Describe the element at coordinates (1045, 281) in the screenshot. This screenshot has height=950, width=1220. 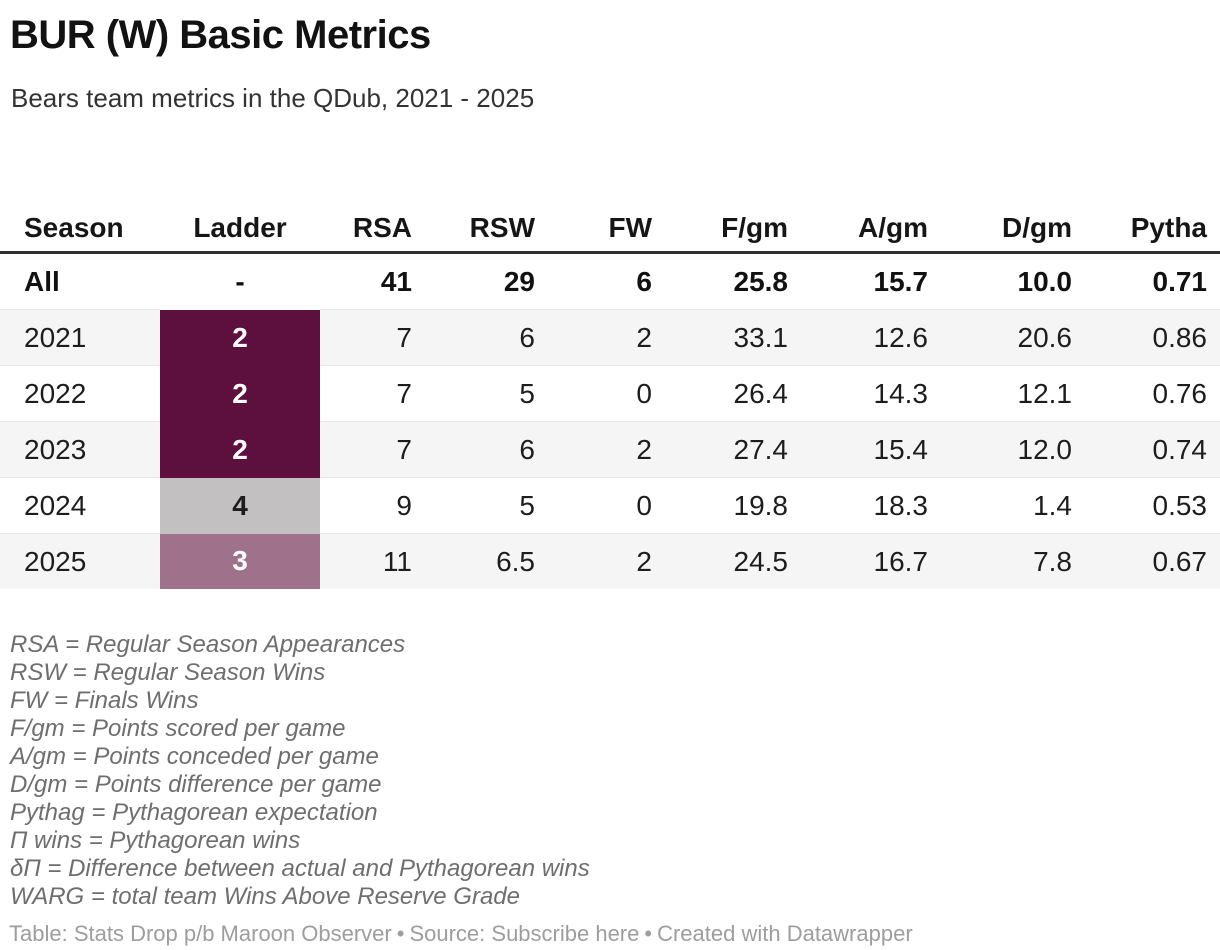
I see `cell-d-per-game: 10.0` at that location.